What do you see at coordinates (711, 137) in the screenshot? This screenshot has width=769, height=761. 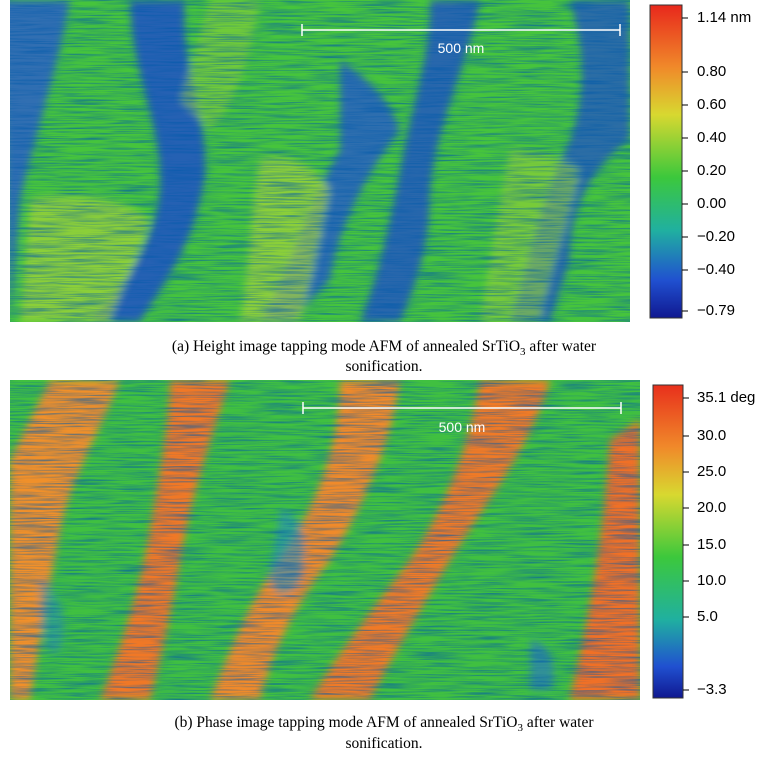 I see `colorbar-tick-label: 0.40` at bounding box center [711, 137].